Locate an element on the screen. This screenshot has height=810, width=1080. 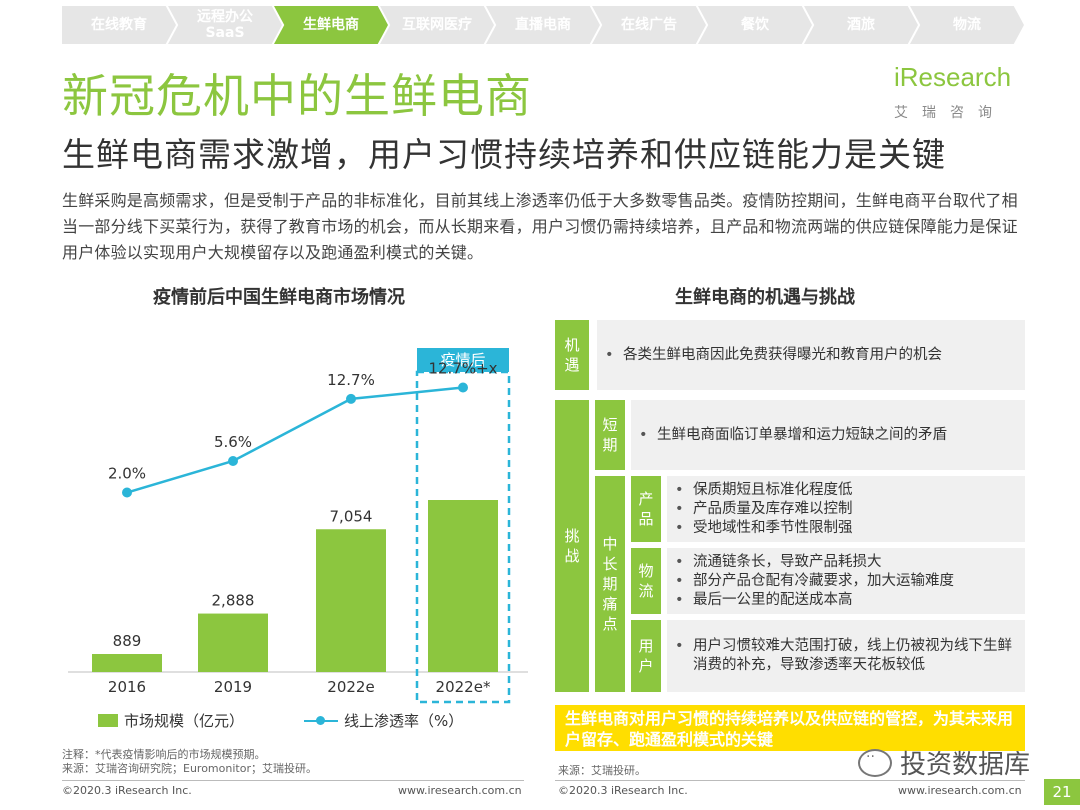
bar-2022e is located at coordinates (351, 600).